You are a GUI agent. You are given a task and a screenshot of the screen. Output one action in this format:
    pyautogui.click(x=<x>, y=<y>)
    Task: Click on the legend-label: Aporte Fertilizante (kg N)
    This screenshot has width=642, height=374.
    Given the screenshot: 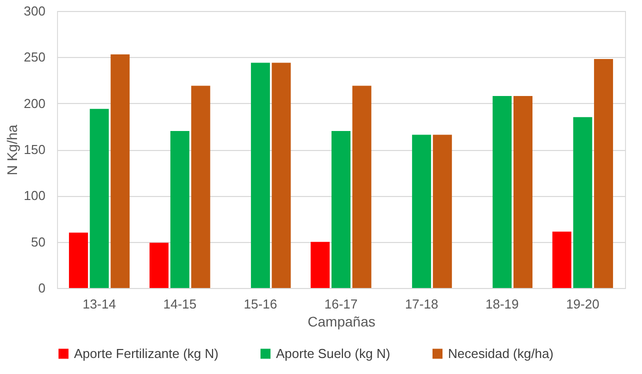 What is the action you would take?
    pyautogui.click(x=146, y=353)
    